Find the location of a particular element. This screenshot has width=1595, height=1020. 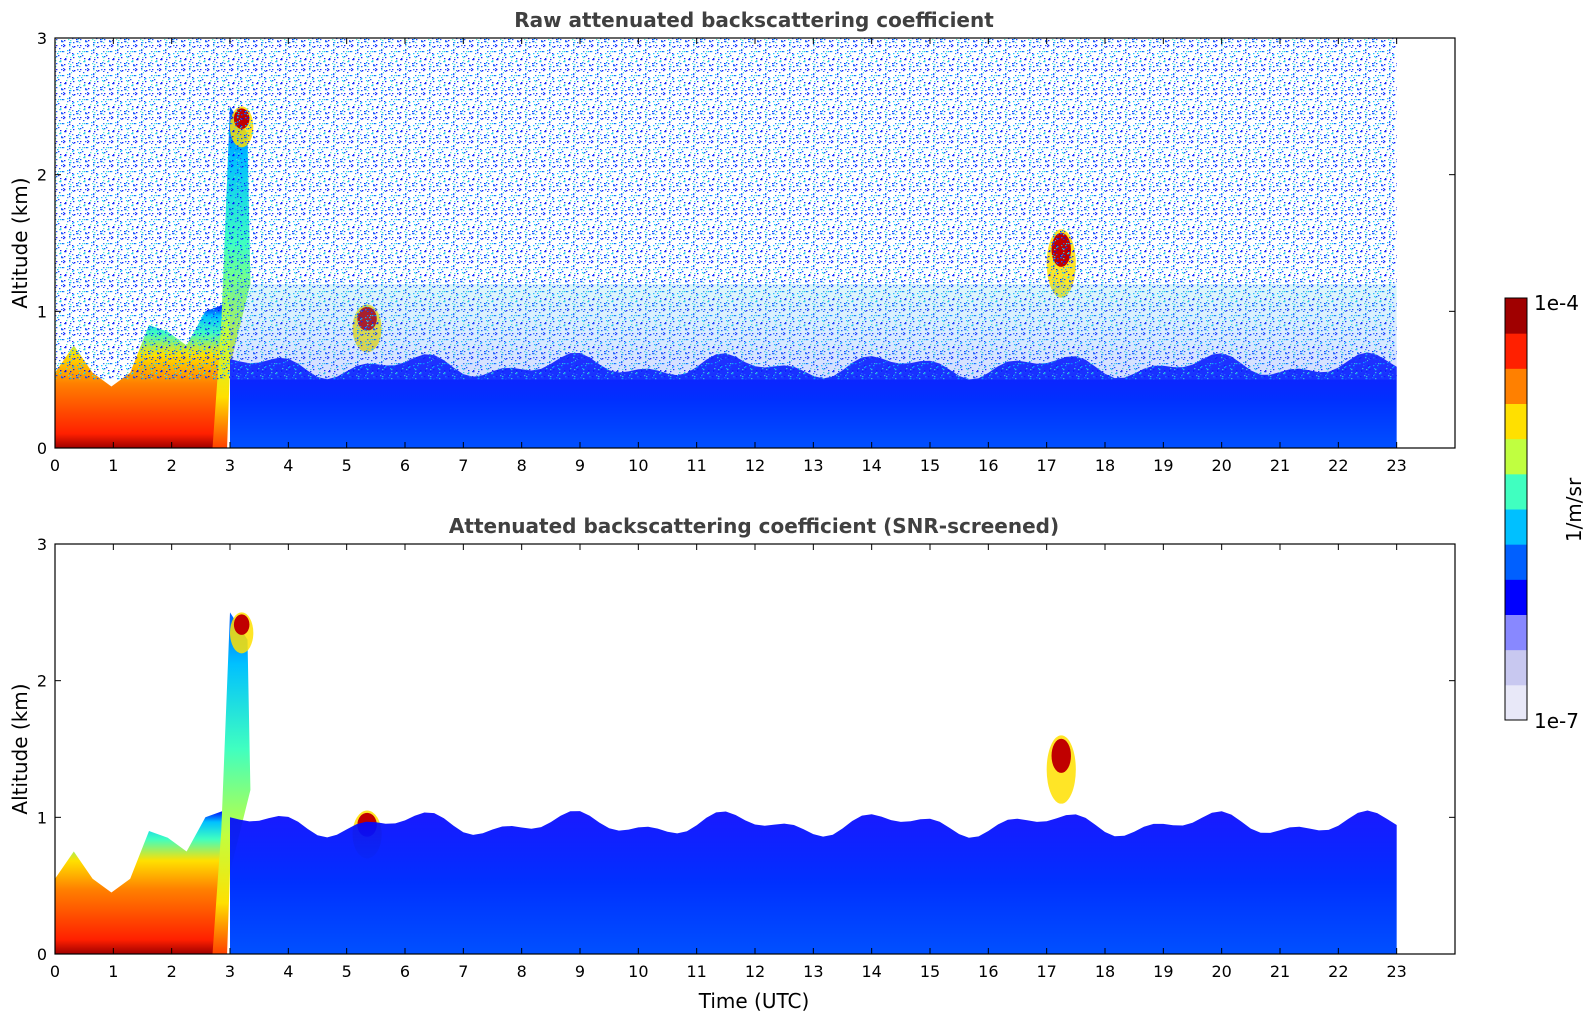

raw-y-axis-label: Altitude (km) is located at coordinates (20, 242).